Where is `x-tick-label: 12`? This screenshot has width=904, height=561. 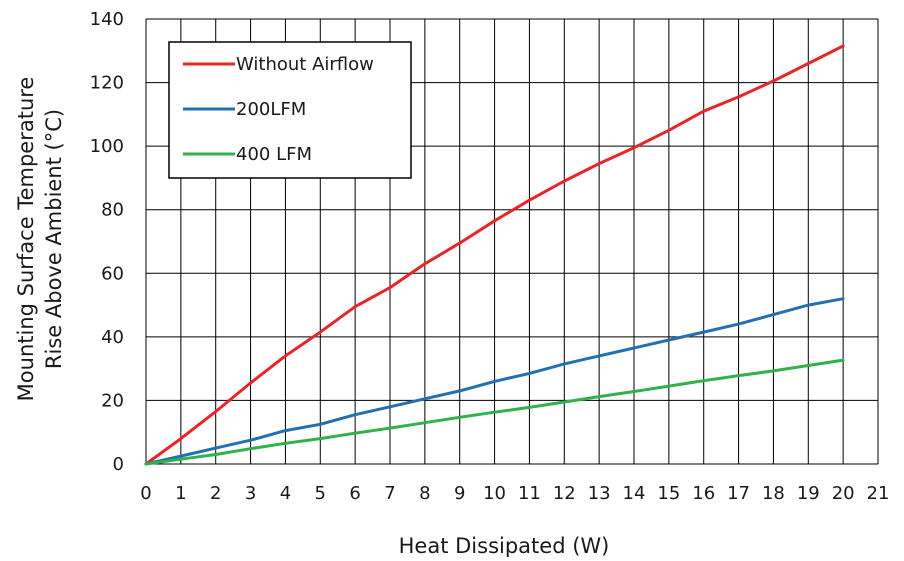 x-tick-label: 12 is located at coordinates (564, 493).